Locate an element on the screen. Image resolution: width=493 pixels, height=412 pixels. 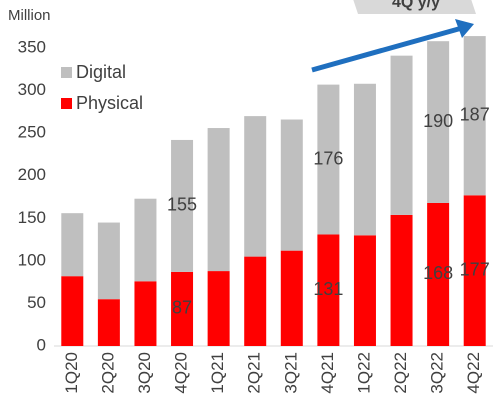
annotation-box is located at coordinates (414, 7).